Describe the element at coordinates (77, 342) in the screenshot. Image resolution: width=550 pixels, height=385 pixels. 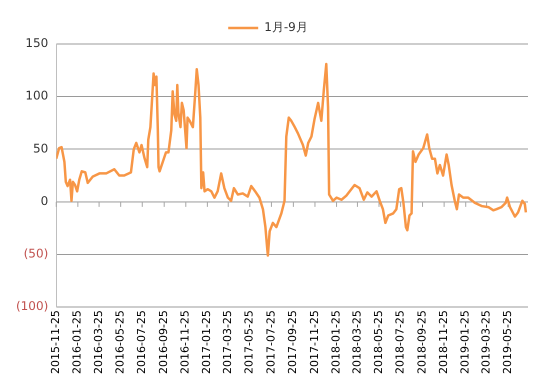
I see `x-tick-label: 2016-01-25` at that location.